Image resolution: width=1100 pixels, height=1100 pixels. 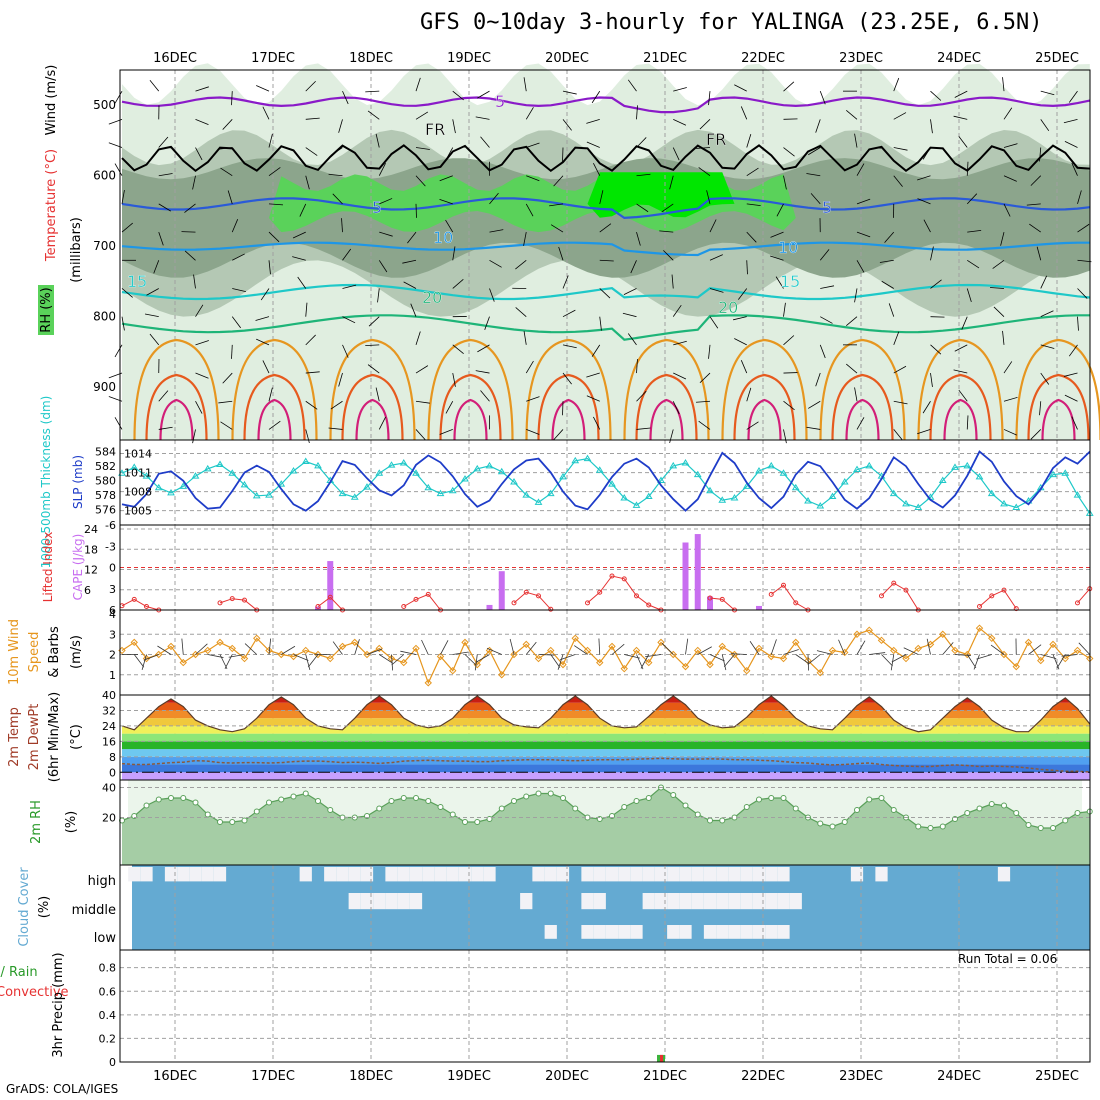 I want to click on temp-line, so click(x=606, y=714).